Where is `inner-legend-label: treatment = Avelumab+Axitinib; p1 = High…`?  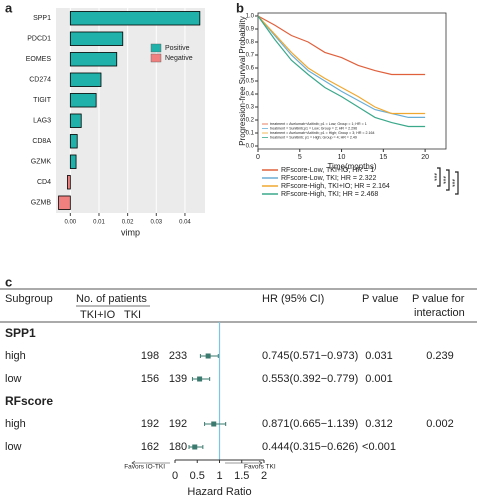 inner-legend-label: treatment = Avelumab+Axitinib; p1 = High… is located at coordinates (322, 133).